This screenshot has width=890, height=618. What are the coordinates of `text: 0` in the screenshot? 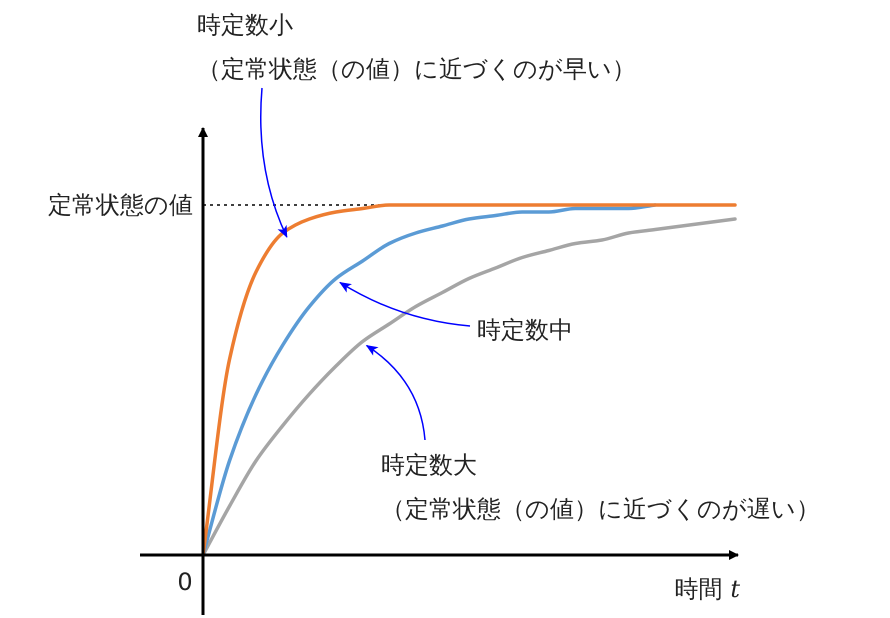 It's located at (185, 582).